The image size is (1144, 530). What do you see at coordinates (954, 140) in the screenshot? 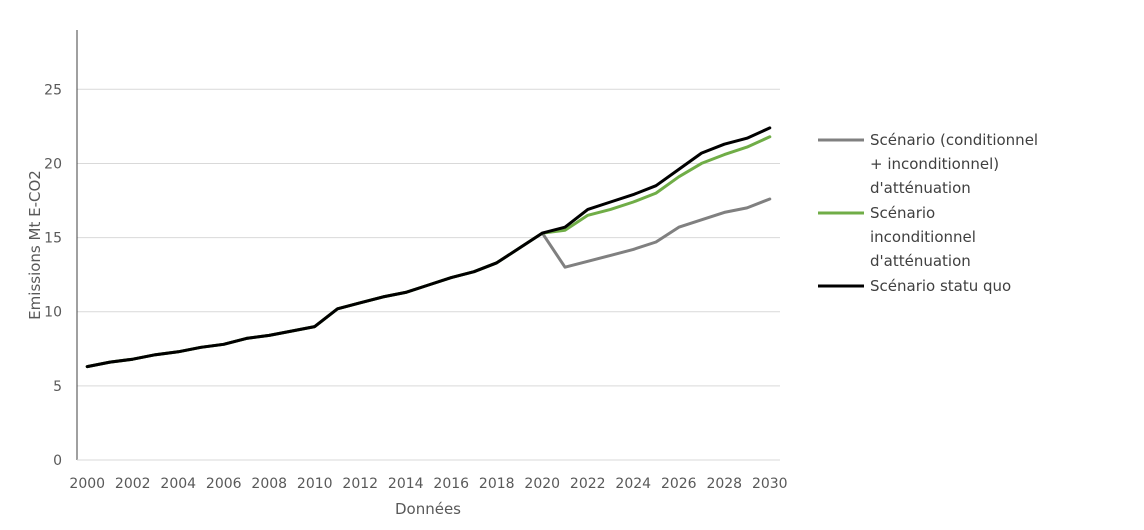
I see `legend-label-0: Scénario (conditionnel` at bounding box center [954, 140].